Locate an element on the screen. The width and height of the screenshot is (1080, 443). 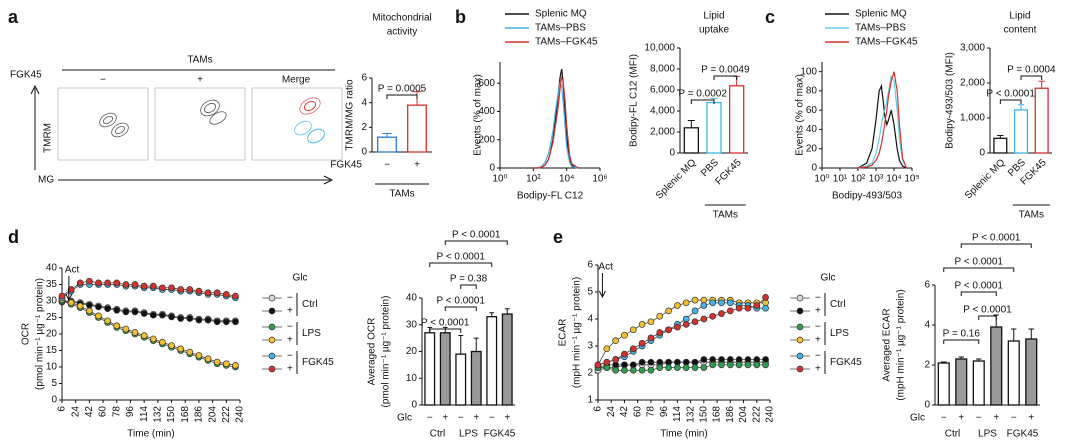
x-tick-label: 150 is located at coordinates (703, 414).